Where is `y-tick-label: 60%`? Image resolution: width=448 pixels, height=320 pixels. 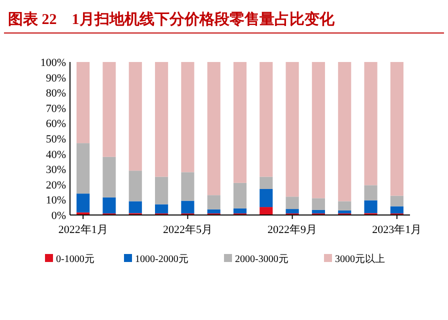
y-tick-label: 60% is located at coordinates (56, 124).